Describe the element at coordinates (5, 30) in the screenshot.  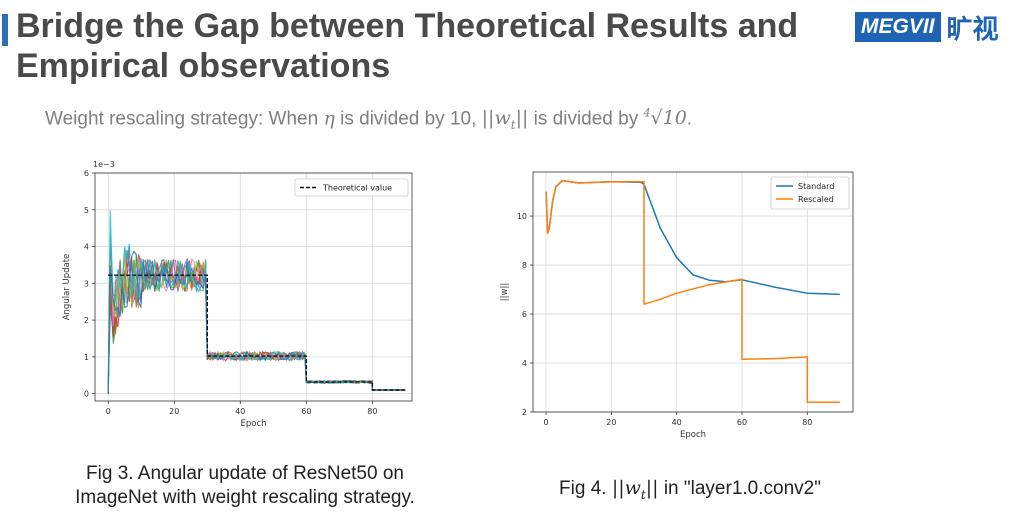
I see `title-accent-bar` at that location.